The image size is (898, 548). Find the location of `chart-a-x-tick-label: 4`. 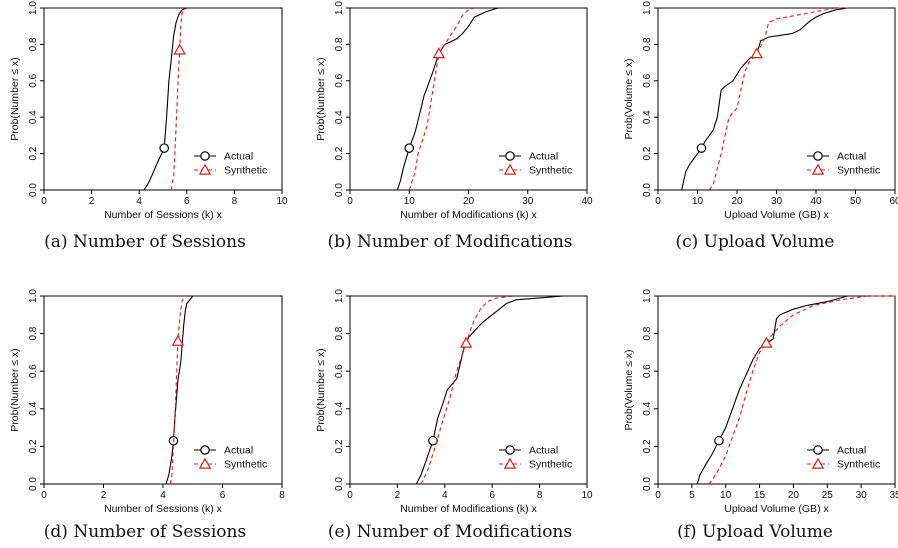

chart-a-x-tick-label: 4 is located at coordinates (139, 201).